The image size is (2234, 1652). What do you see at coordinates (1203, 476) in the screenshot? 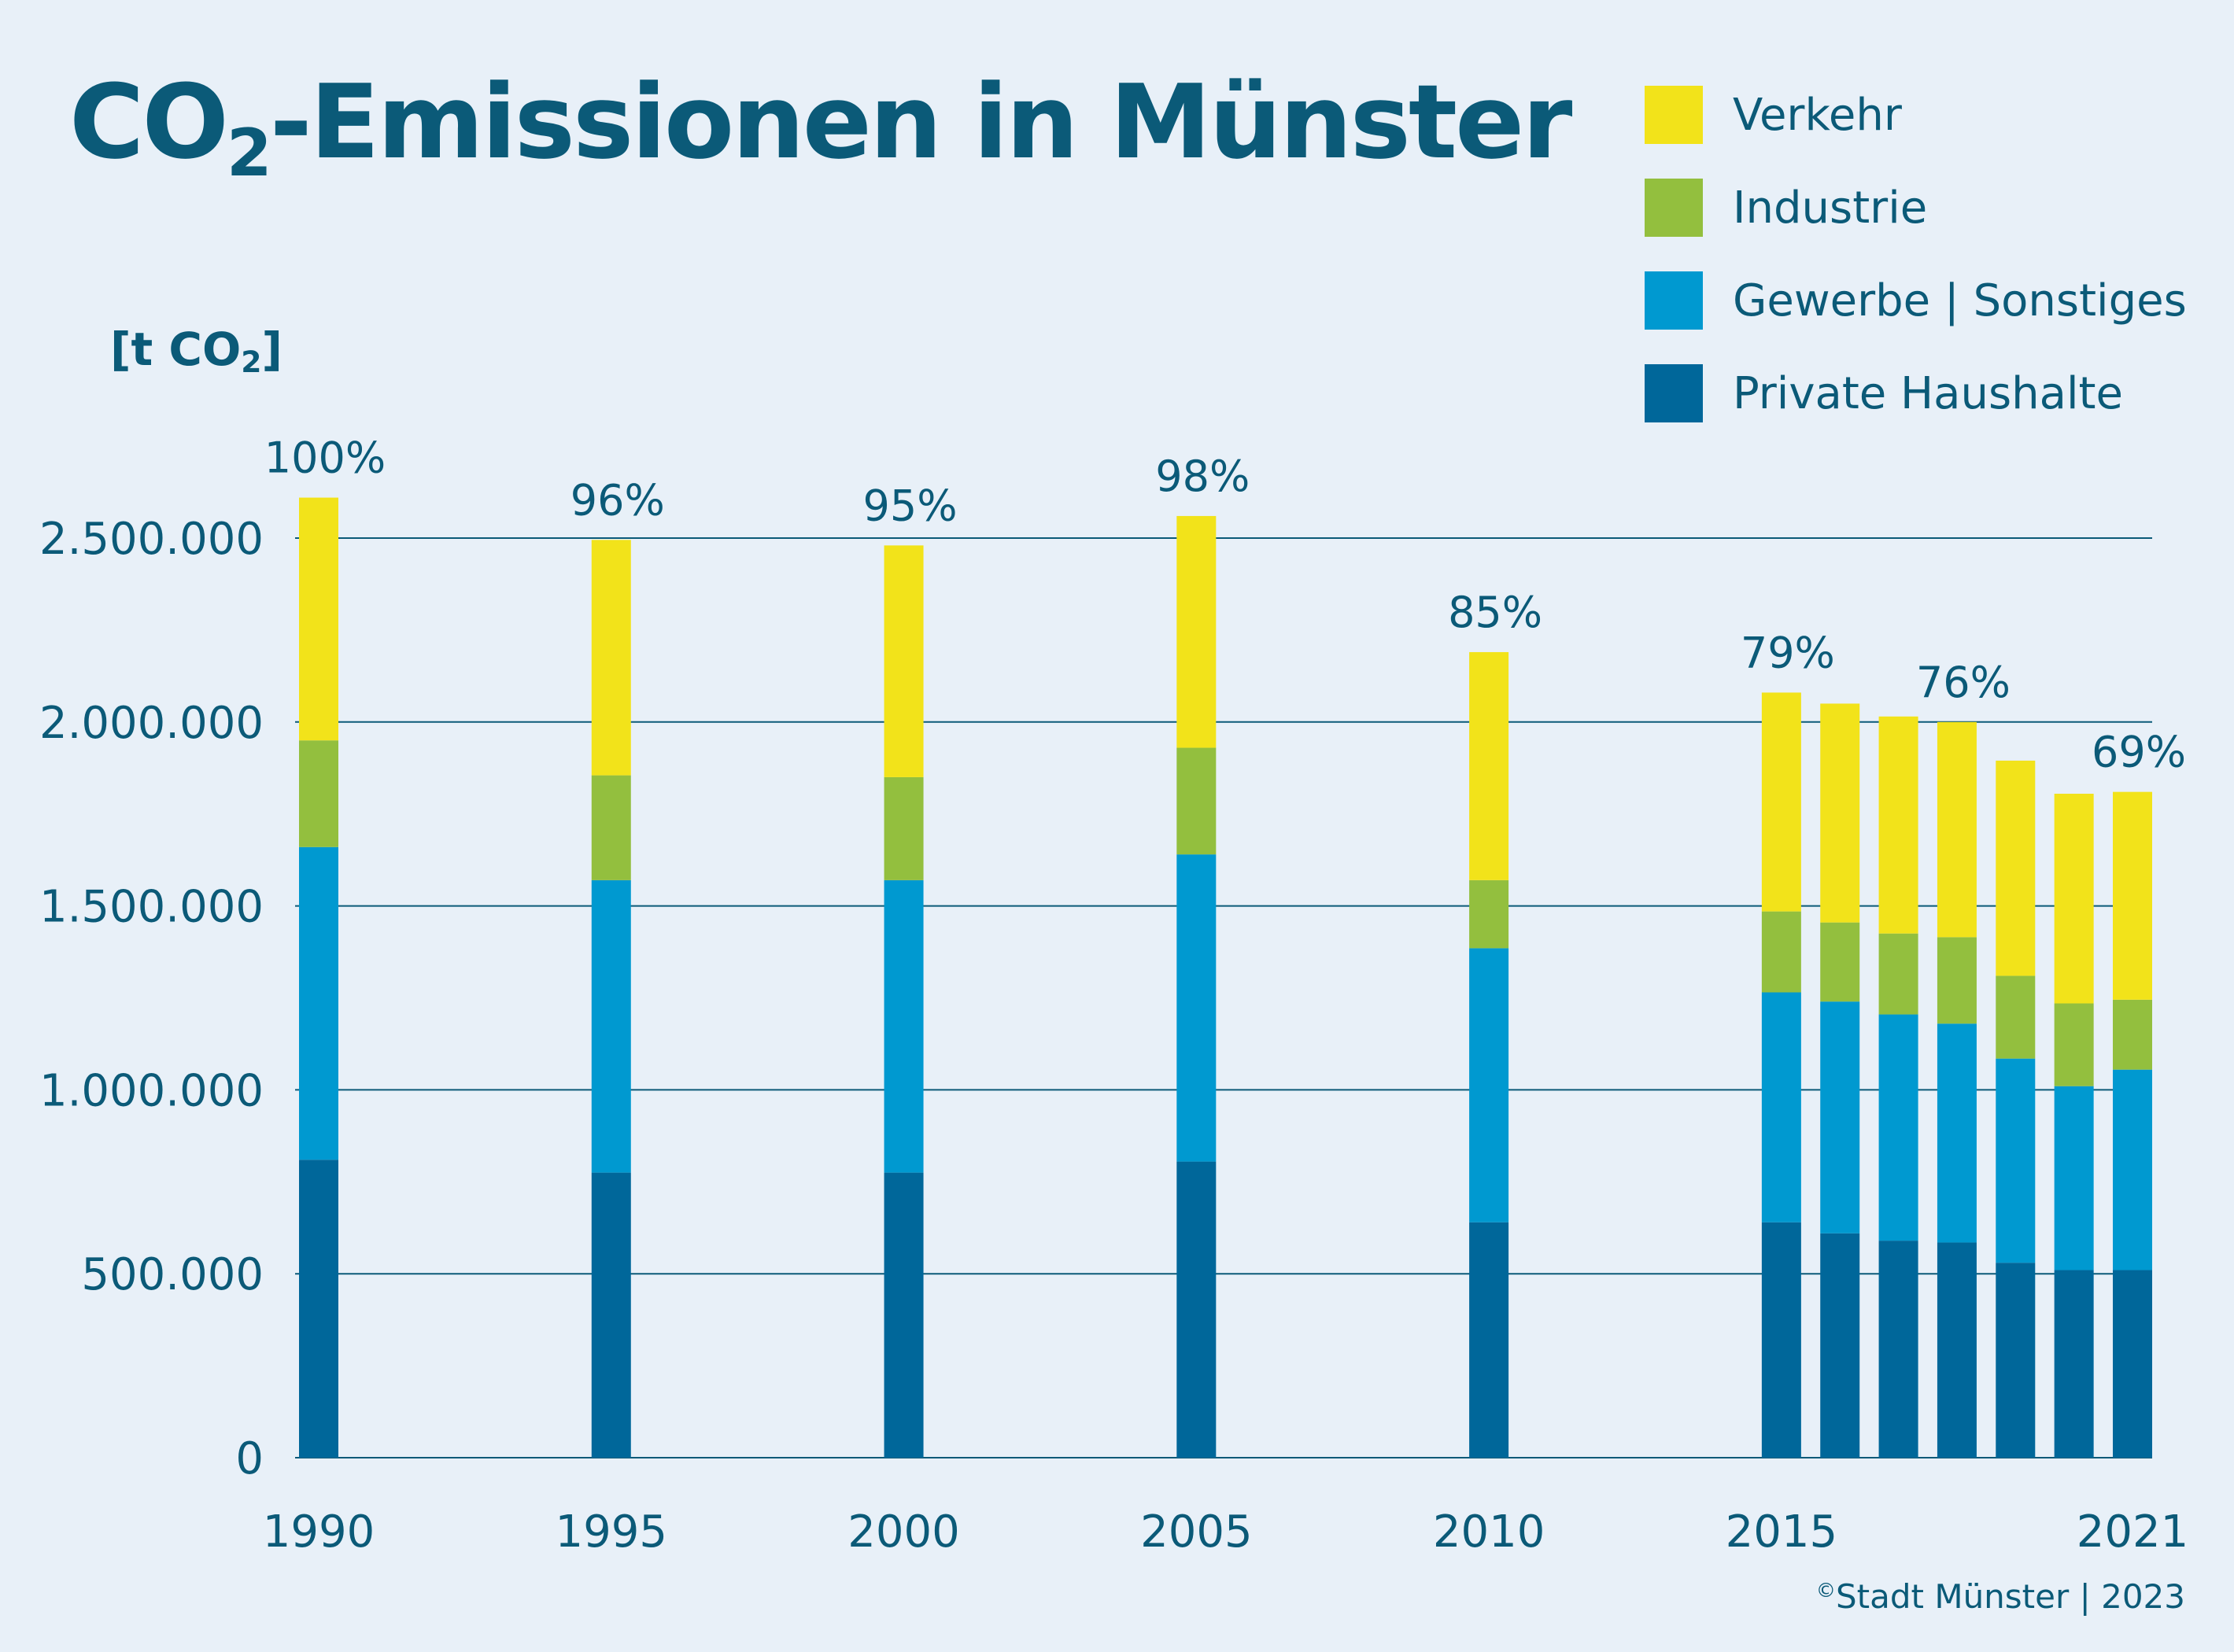
I see `percent-label: 98%` at bounding box center [1203, 476].